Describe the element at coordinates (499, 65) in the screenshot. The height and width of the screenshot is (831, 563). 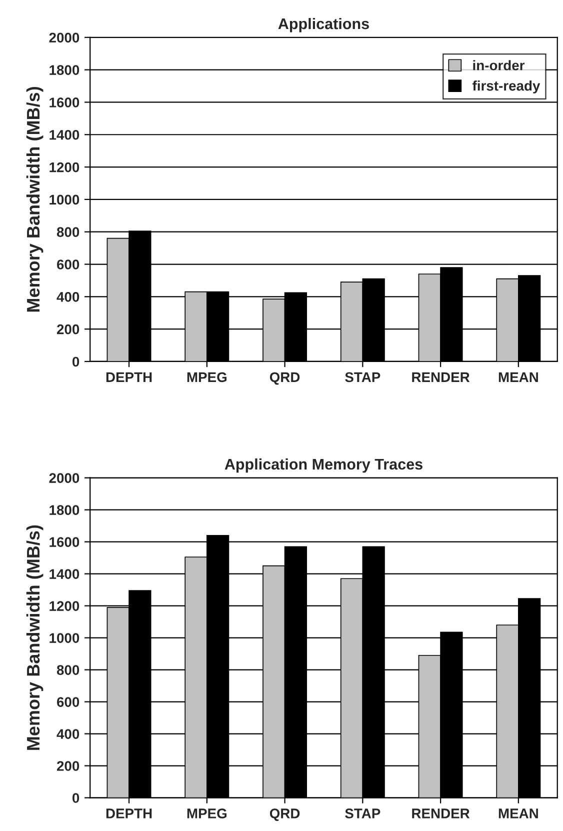
I see `legend-label: in-order` at that location.